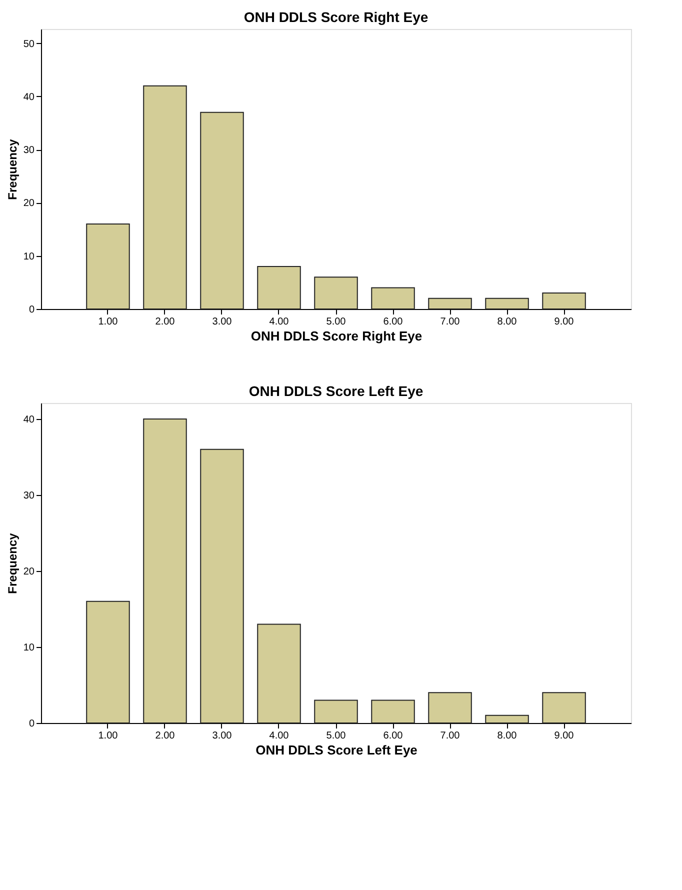 Image resolution: width=682 pixels, height=890 pixels. What do you see at coordinates (336, 391) in the screenshot?
I see `chart-title: ONH DDLS Score Left Eye` at bounding box center [336, 391].